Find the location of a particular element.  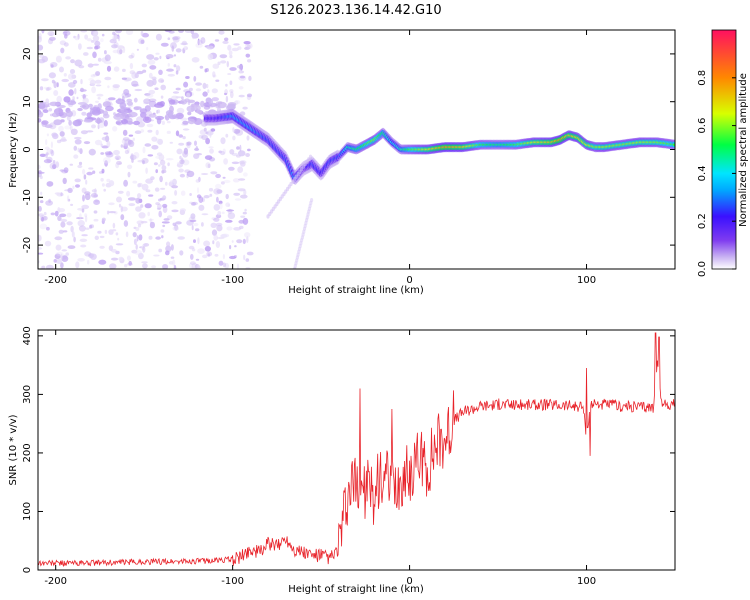

snr-y-axis-label: SNR (10 * v/v) is located at coordinates (13, 449).